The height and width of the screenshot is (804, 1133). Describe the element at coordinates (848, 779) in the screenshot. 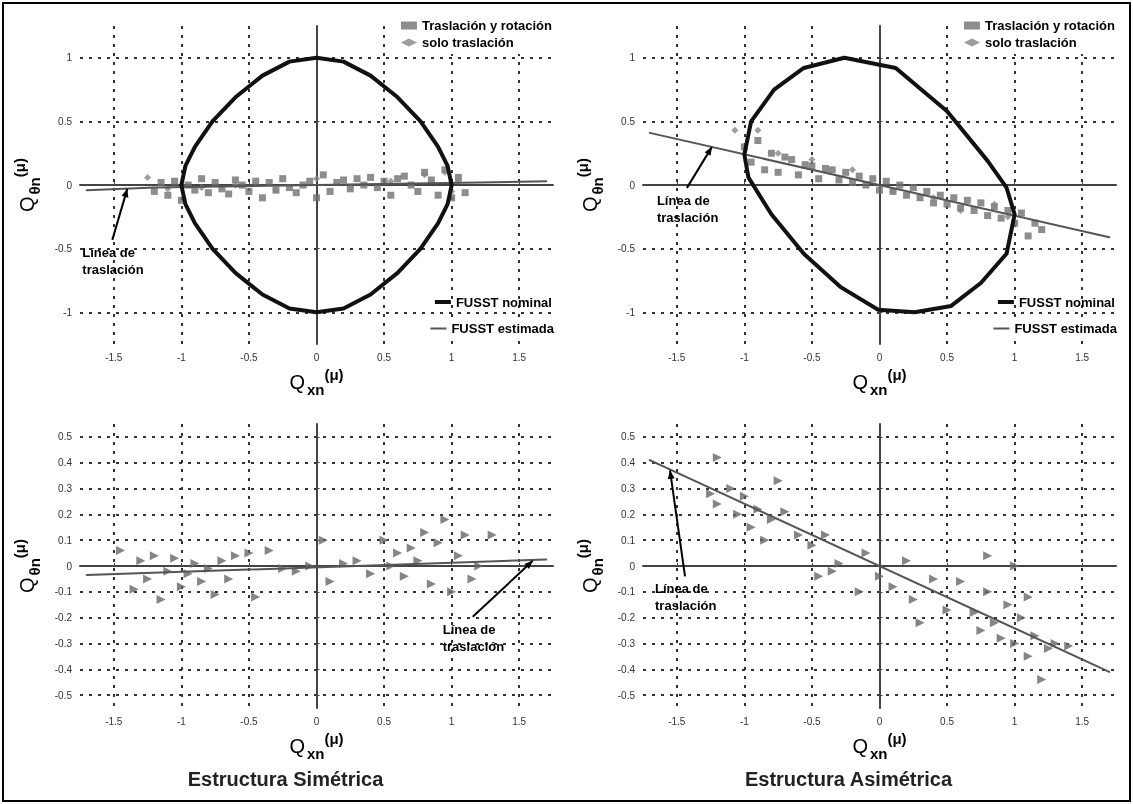

I see `text: Estructura Asimétrica` at that location.